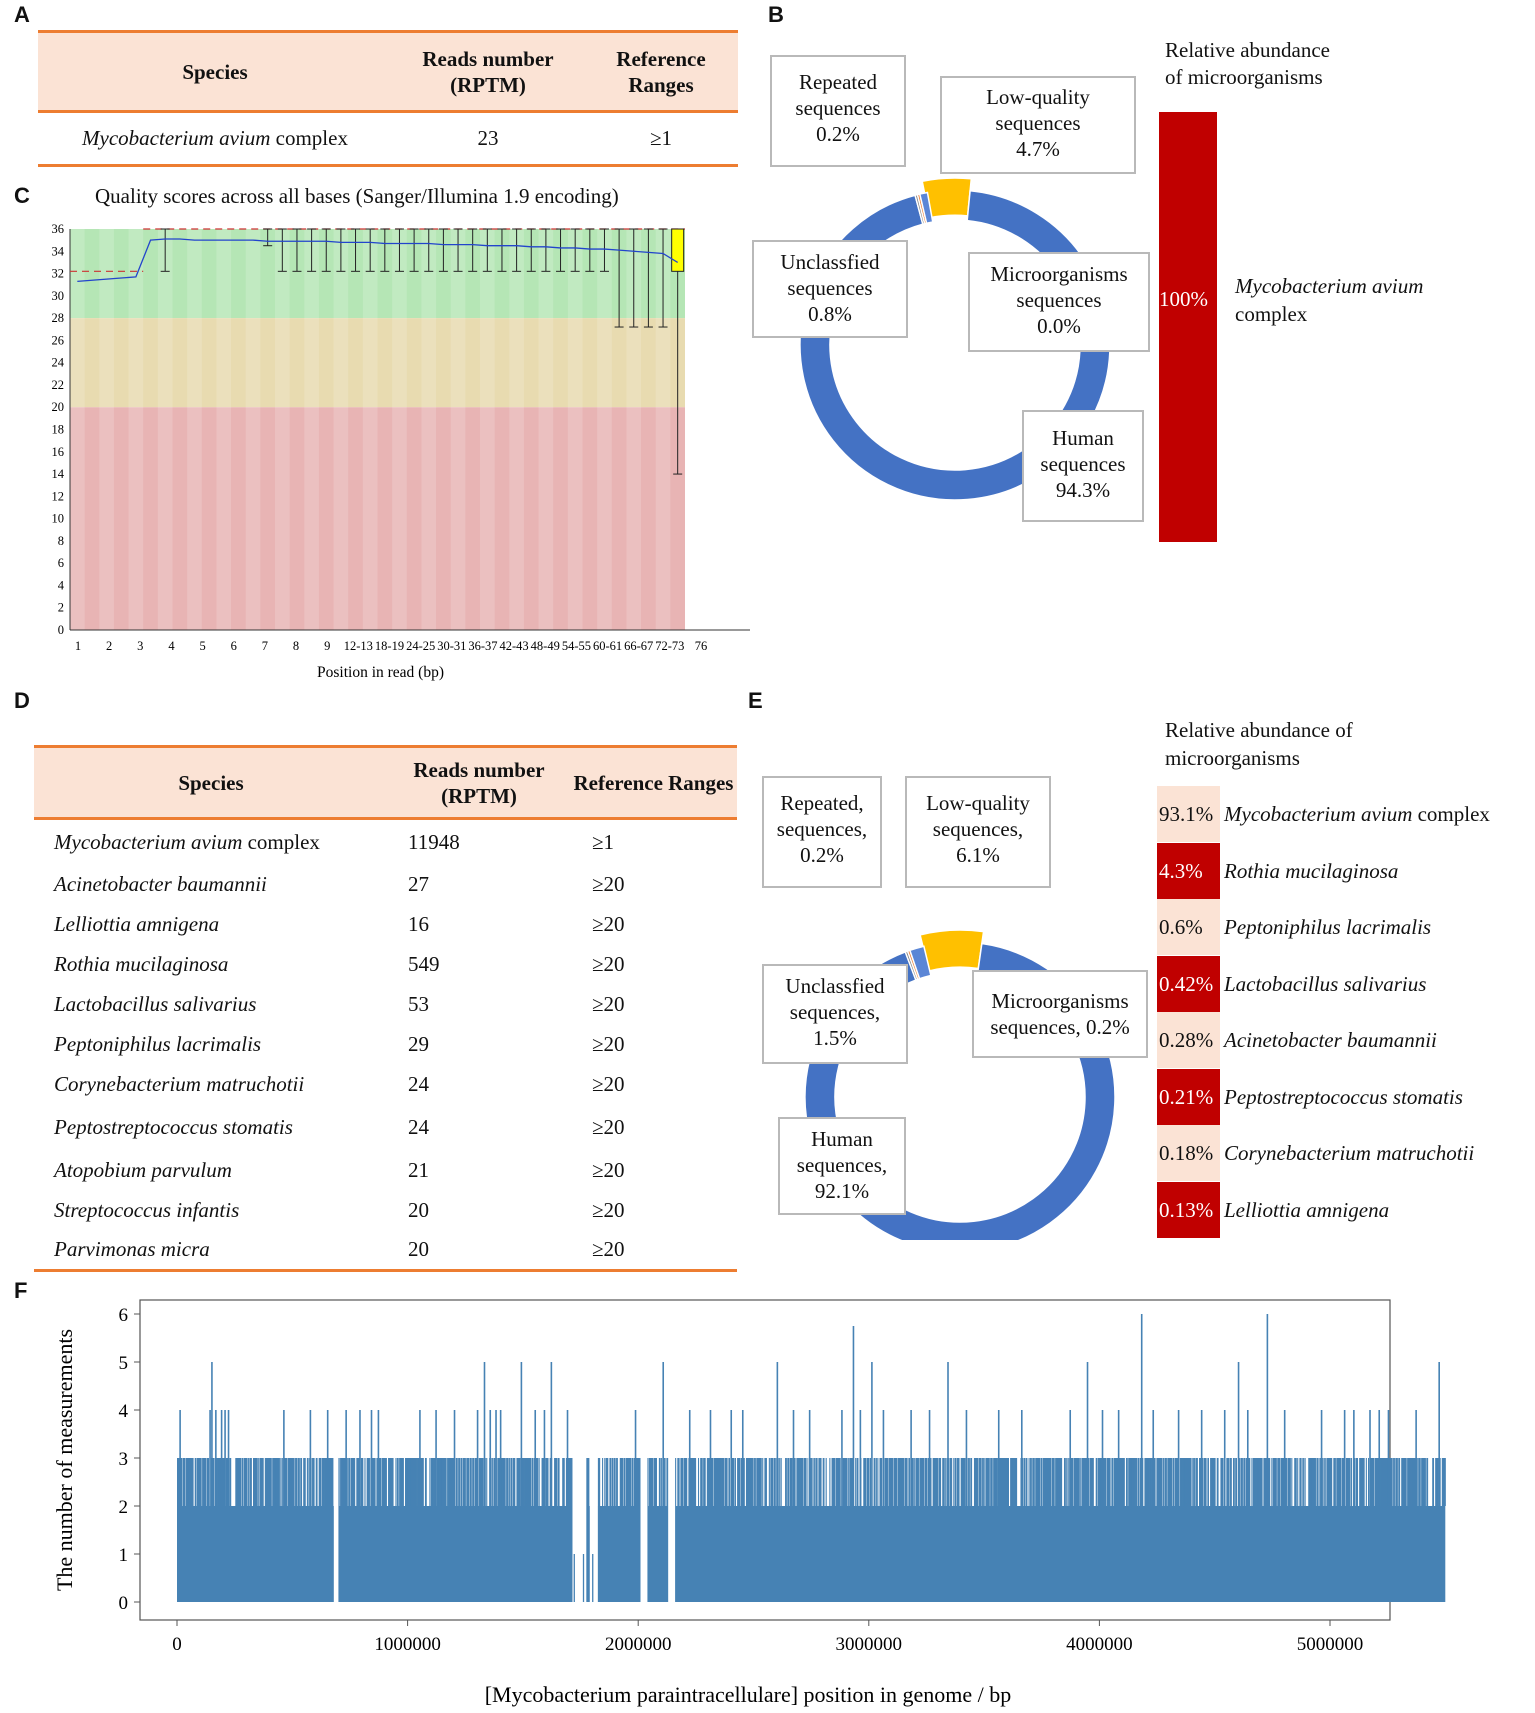 The height and width of the screenshot is (1713, 1535). Describe the element at coordinates (137, 924) in the screenshot. I see `species-italic: Lelliottia amnigena` at that location.